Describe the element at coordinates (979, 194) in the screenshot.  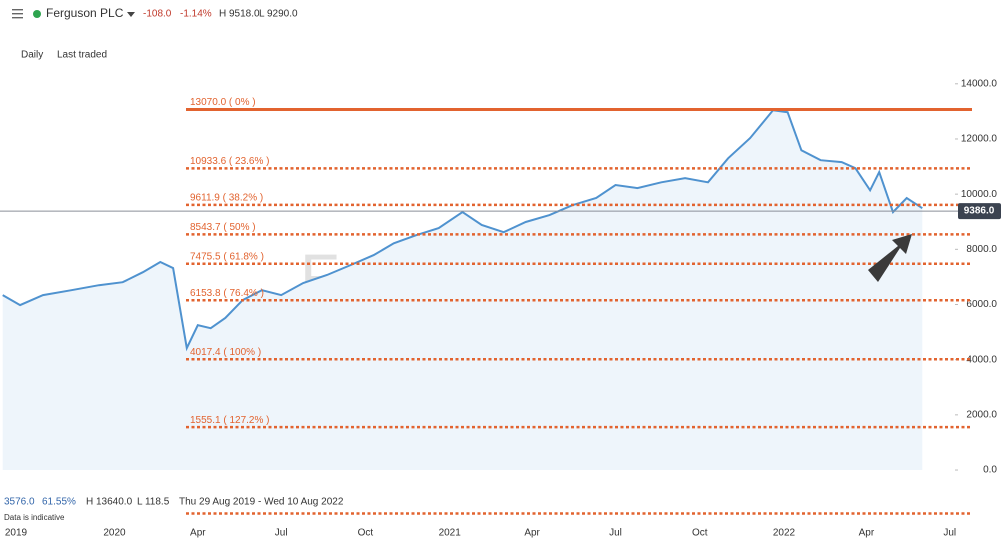
I see `y-tick-label: 10000.0` at that location.